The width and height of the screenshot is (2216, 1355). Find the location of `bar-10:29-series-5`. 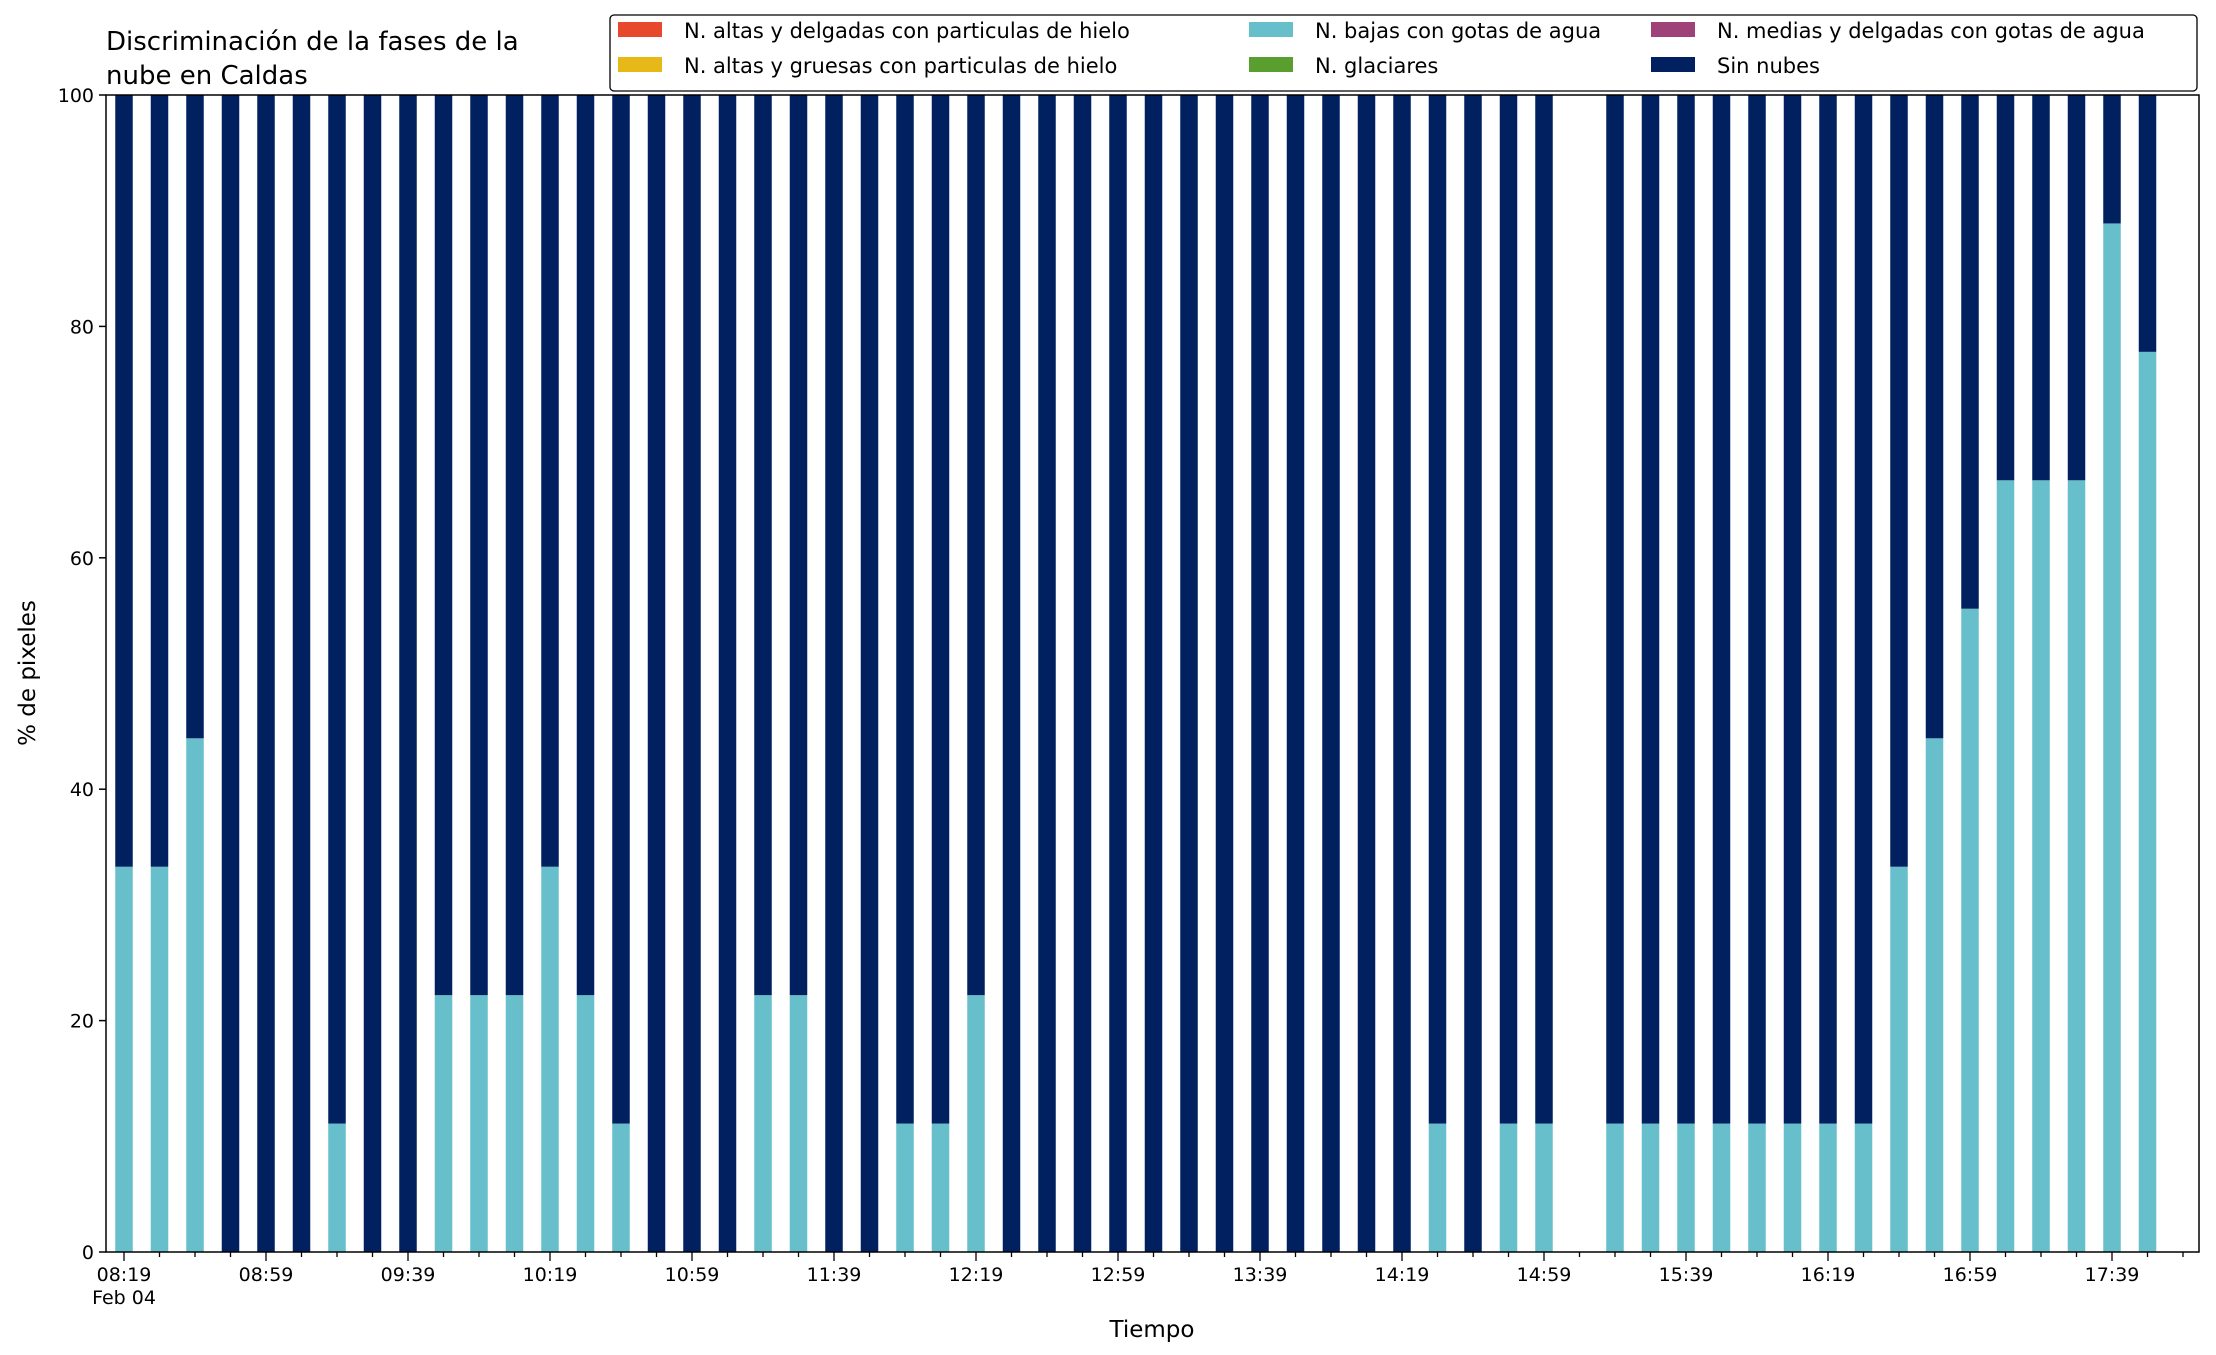

bar-10:29-series-5 is located at coordinates (585, 545).